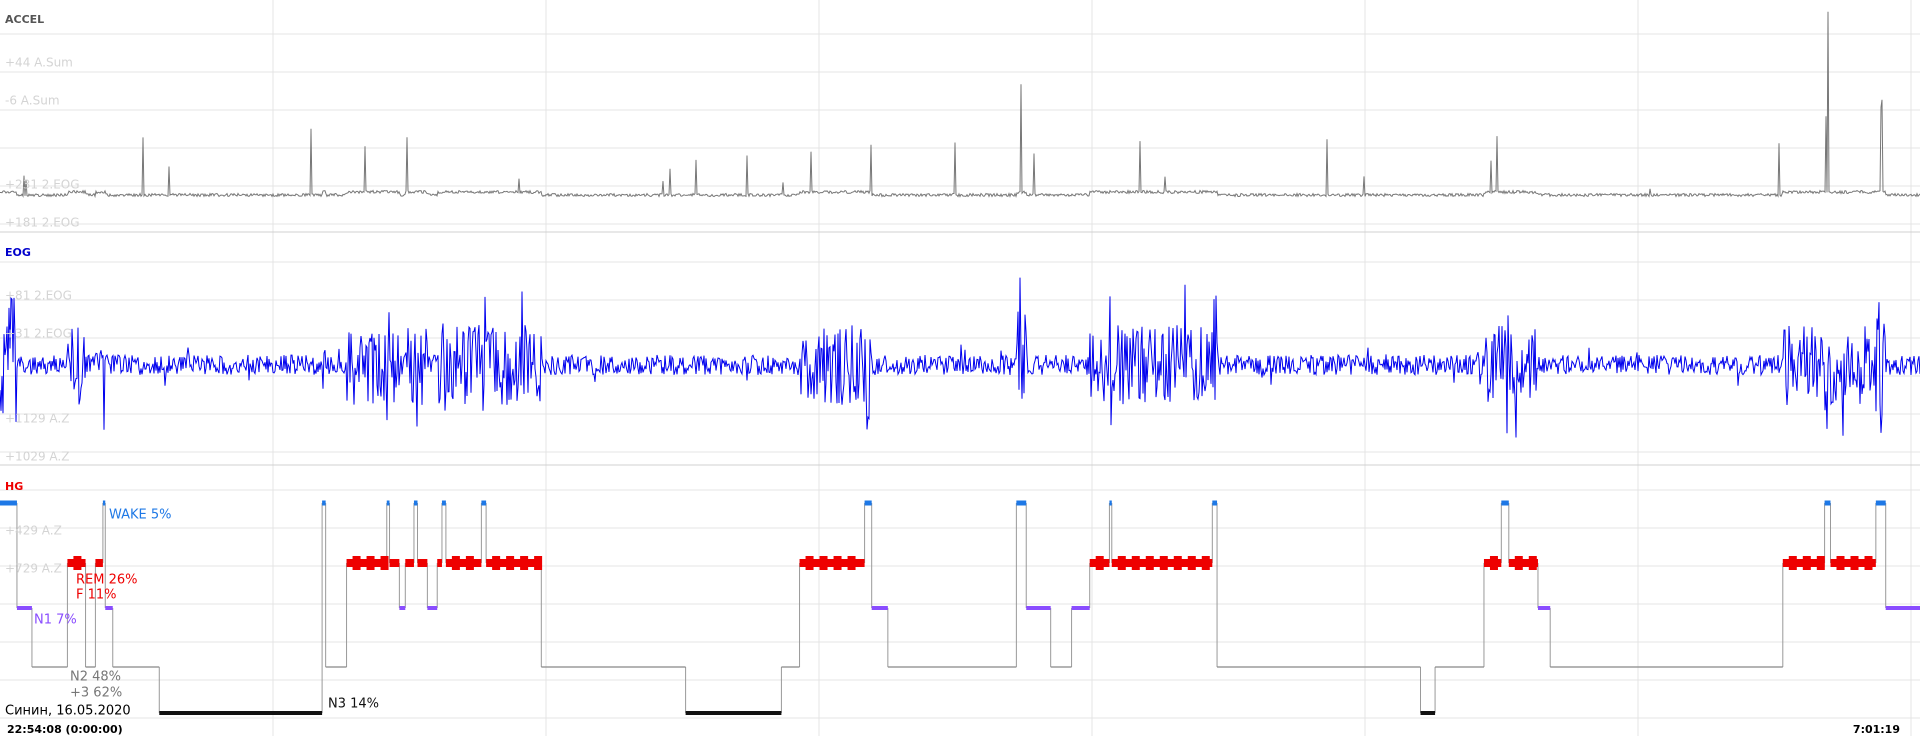 The height and width of the screenshot is (736, 1920). What do you see at coordinates (18, 252) in the screenshot?
I see `channel-name: EOG` at bounding box center [18, 252].